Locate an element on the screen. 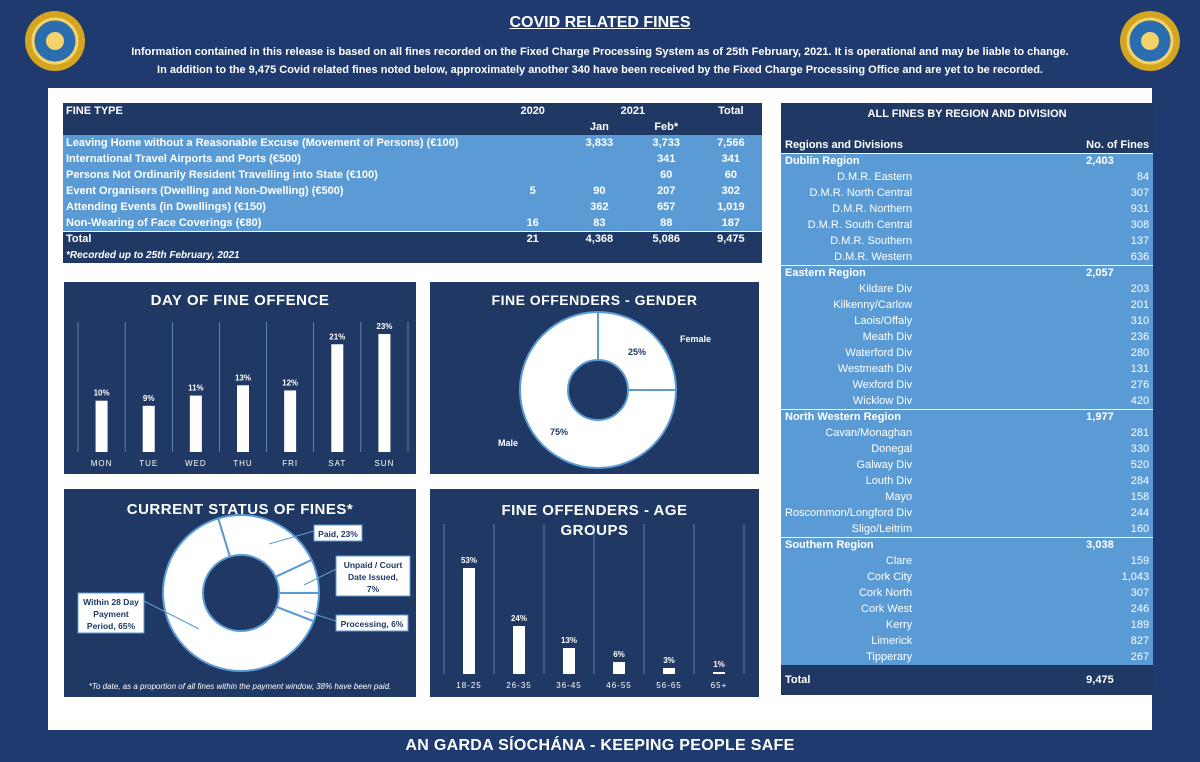 The height and width of the screenshot is (762, 1200). callout-label: Unpaid / Court Date Issued, 7% is located at coordinates (373, 577).